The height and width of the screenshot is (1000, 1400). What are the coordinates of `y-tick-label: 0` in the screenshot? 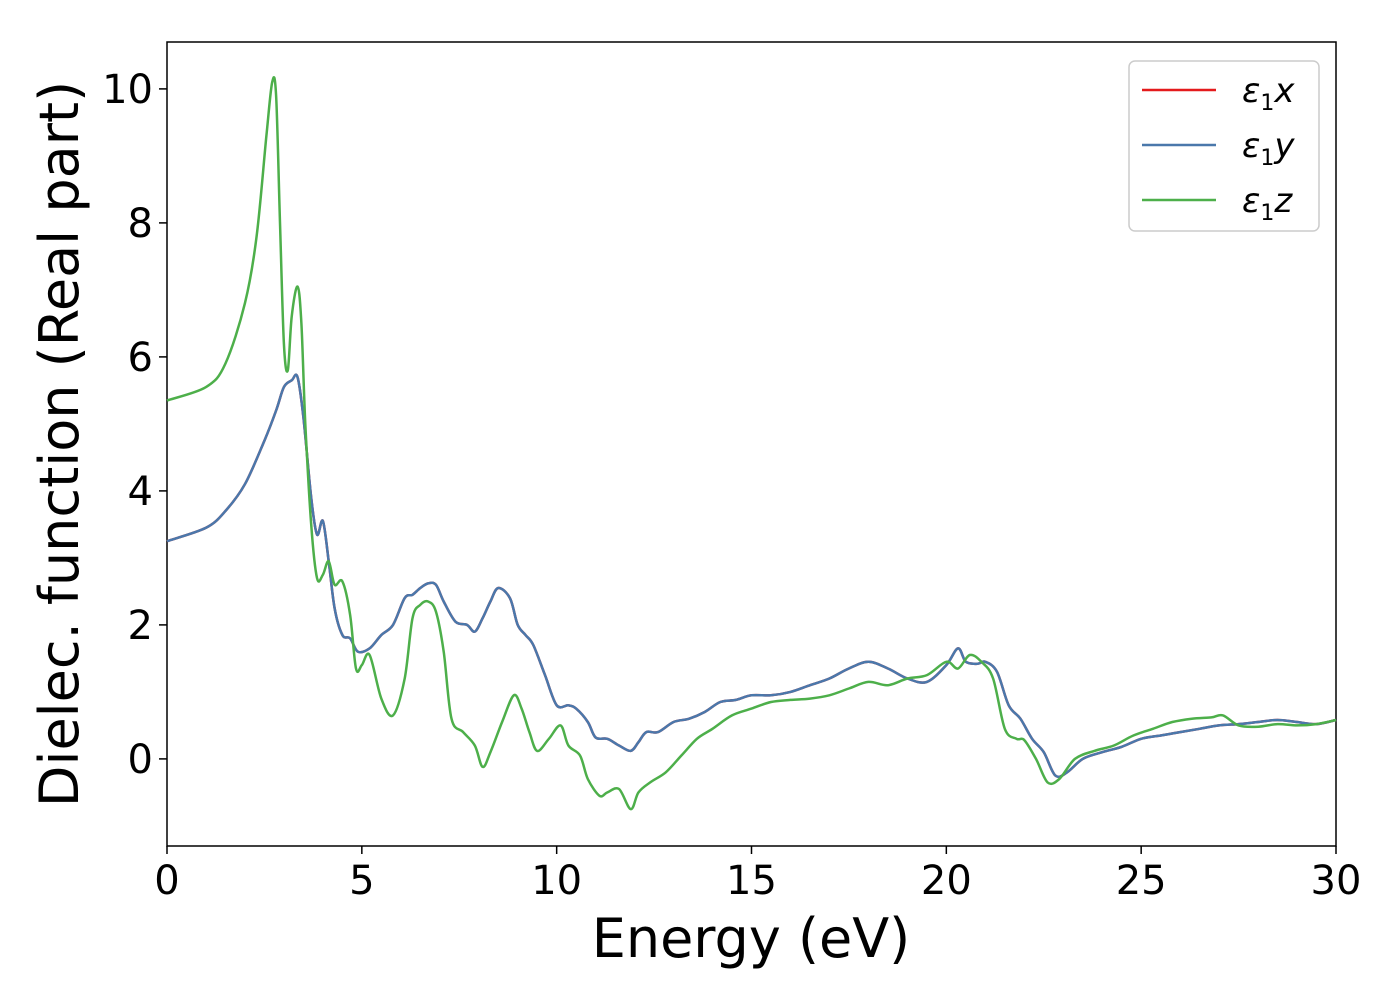 It's located at (140, 760).